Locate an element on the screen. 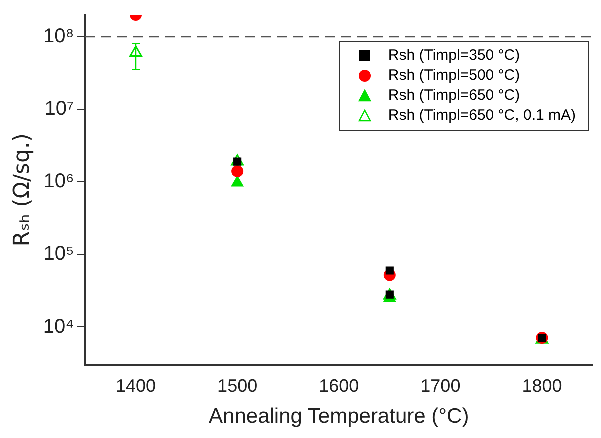 The image size is (601, 438). x-tick-label: 1700 is located at coordinates (440, 386).